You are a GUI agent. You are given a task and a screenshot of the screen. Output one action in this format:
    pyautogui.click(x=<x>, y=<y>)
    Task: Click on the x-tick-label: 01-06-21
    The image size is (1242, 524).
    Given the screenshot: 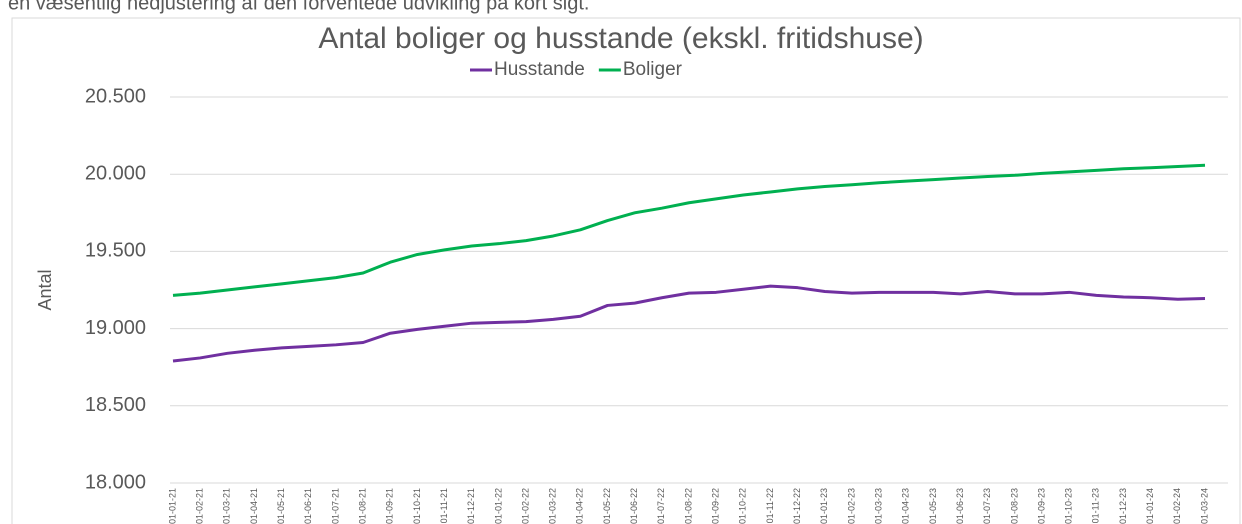 What is the action you would take?
    pyautogui.click(x=308, y=506)
    